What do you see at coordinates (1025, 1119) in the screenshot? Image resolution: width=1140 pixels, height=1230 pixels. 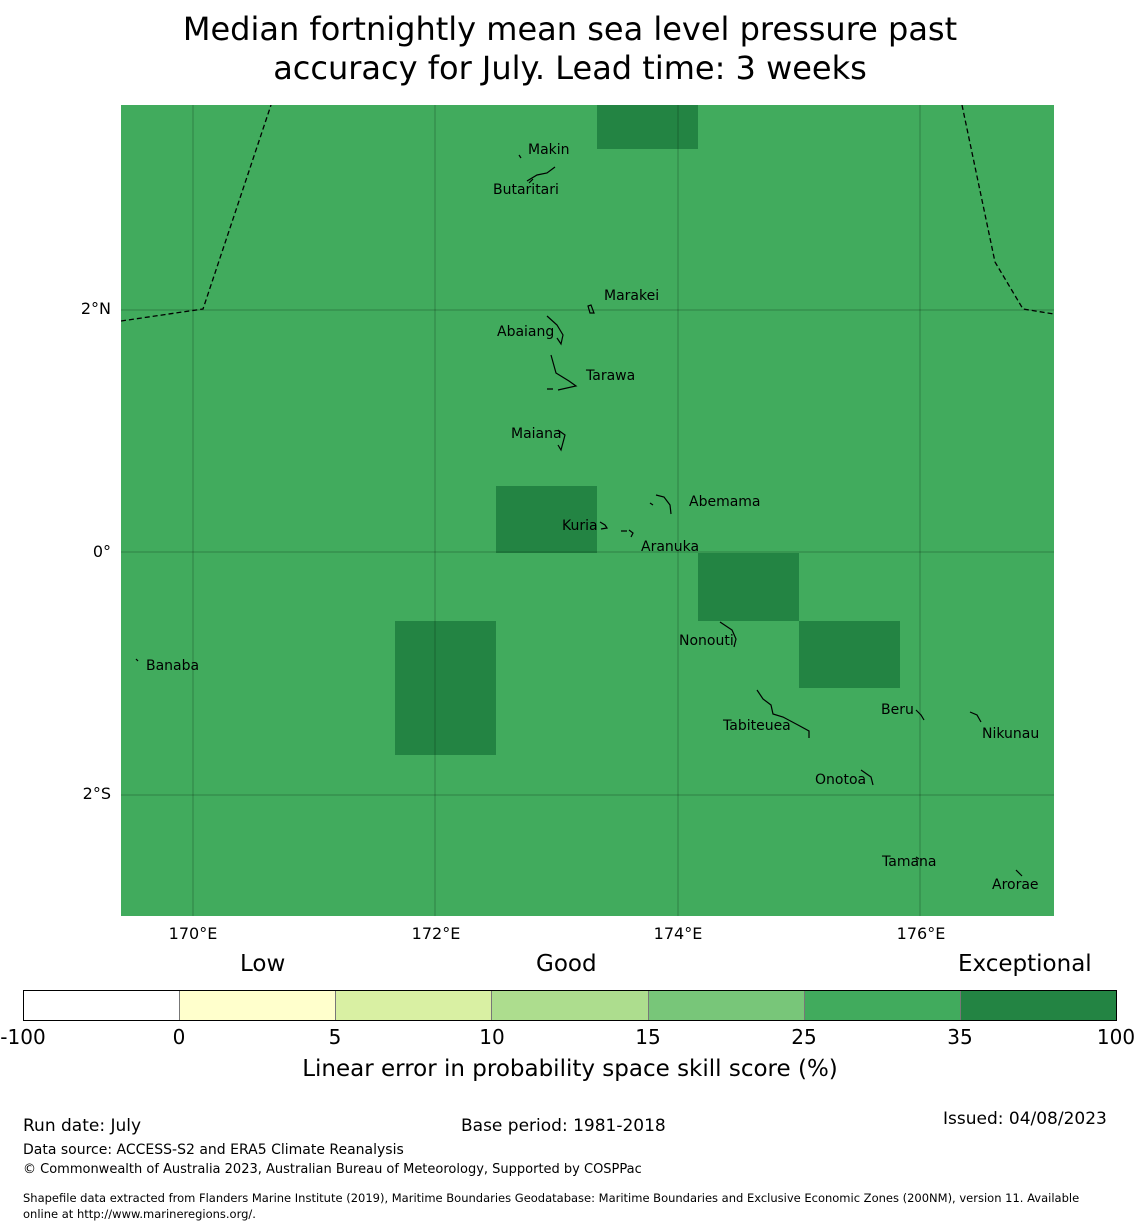 I see `issued-date: Issued: 04/08/2023` at bounding box center [1025, 1119].